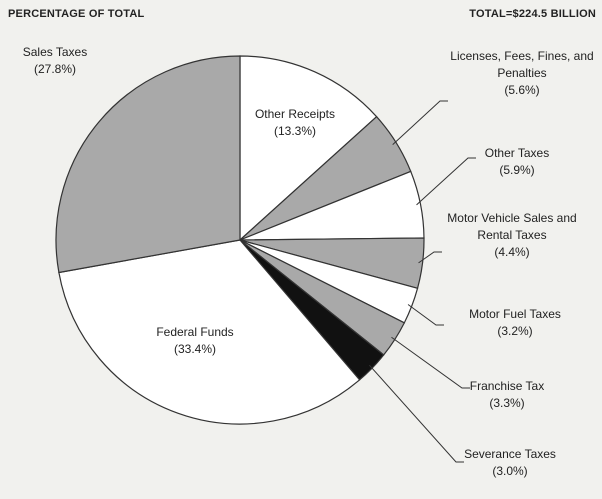  I want to click on slice-value: (5.6%), so click(522, 90).